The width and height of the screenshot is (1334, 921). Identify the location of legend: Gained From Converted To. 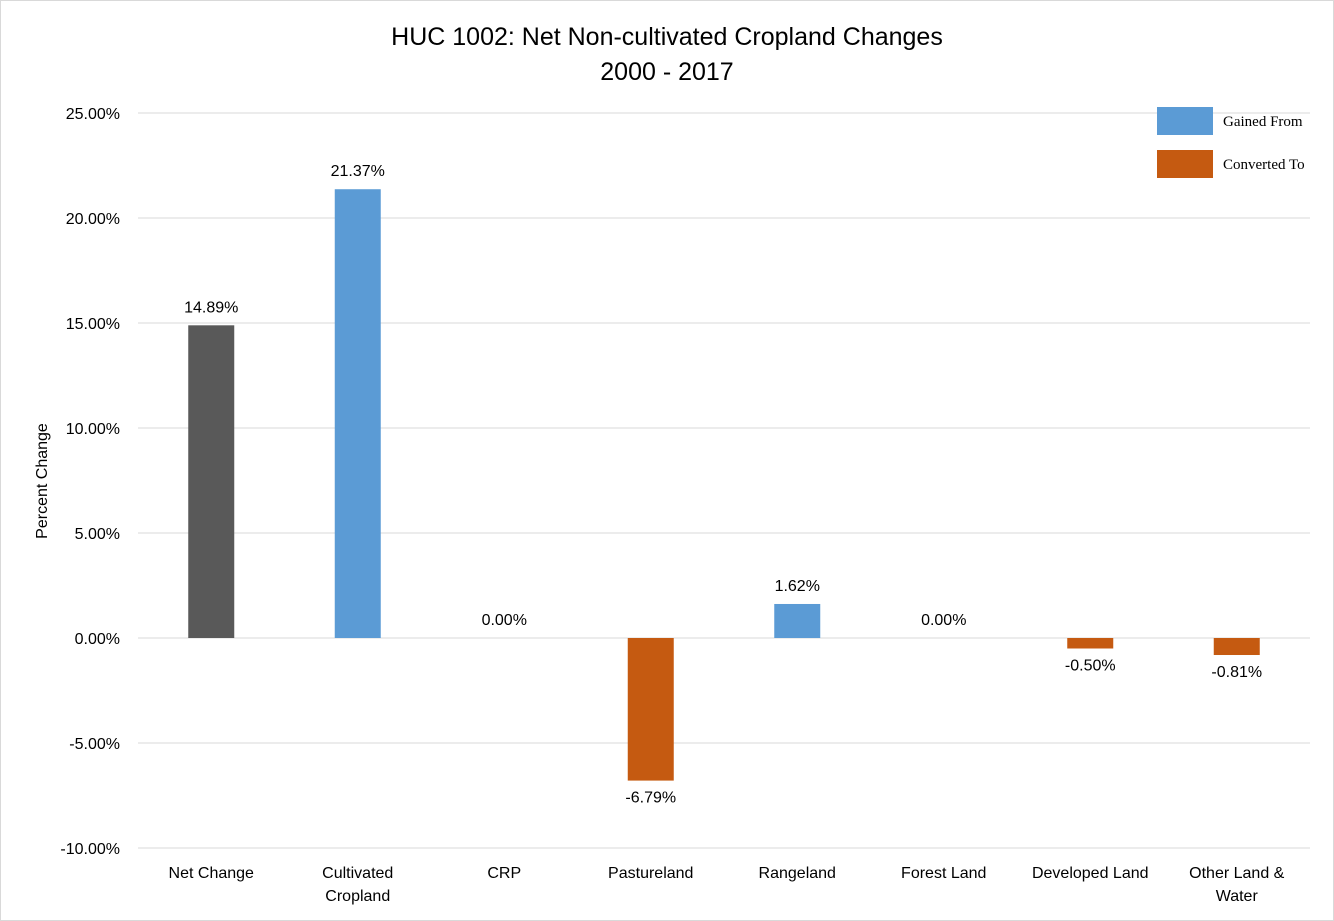
(1231, 142).